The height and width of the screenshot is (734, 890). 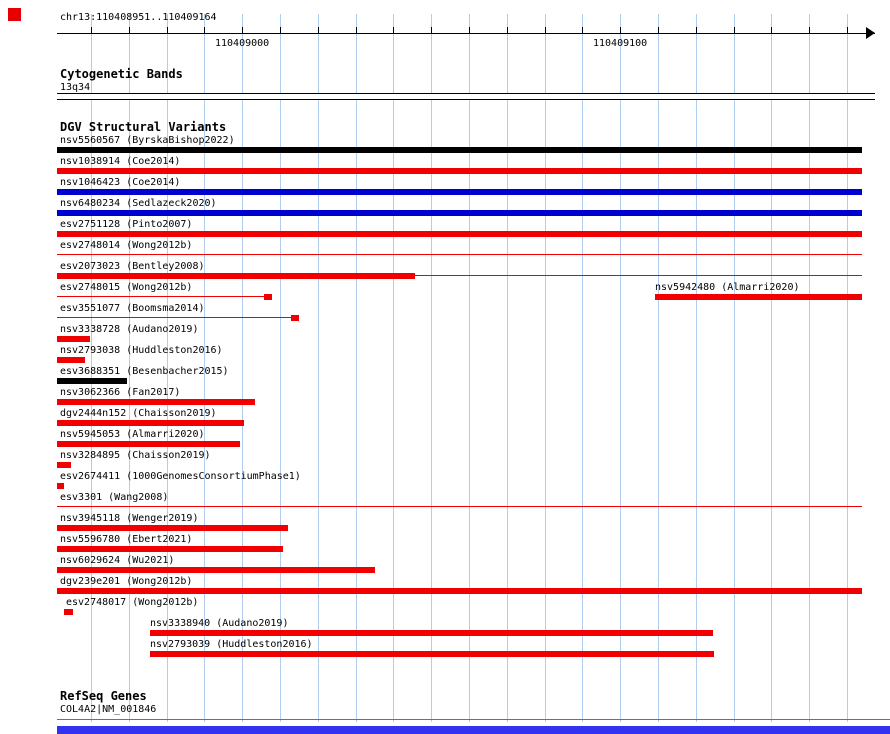 What do you see at coordinates (473, 730) in the screenshot?
I see `overview-bar` at bounding box center [473, 730].